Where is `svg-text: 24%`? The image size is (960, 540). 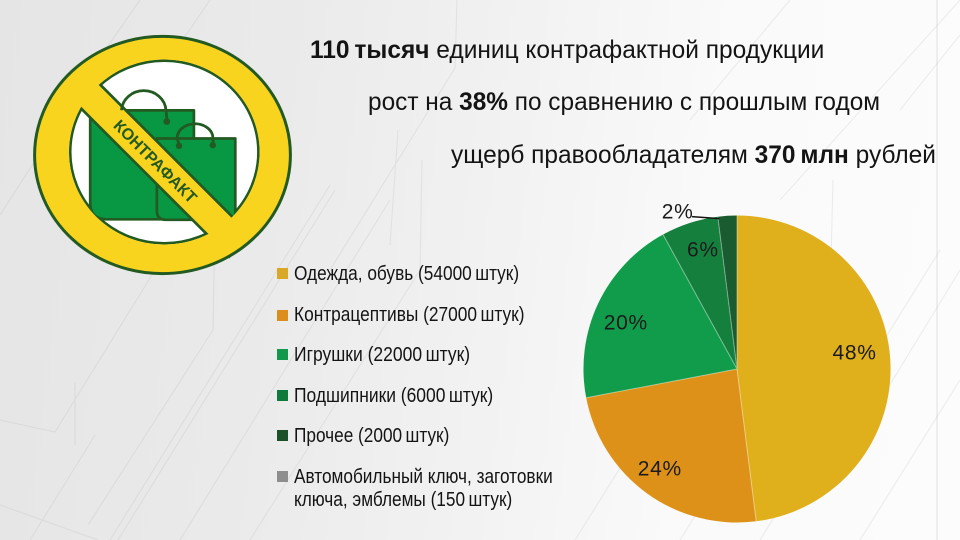
svg-text: 24% is located at coordinates (660, 469).